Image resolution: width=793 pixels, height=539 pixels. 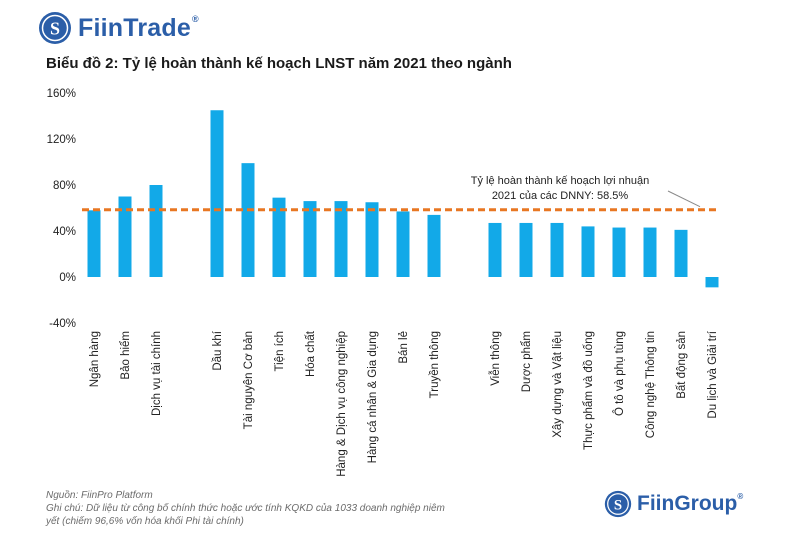 I want to click on fiingroup-logo-icon: S, so click(x=618, y=504).